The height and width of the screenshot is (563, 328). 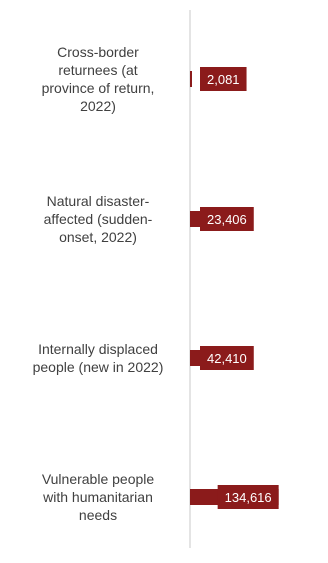 I want to click on data-label: 23,406, so click(x=227, y=219).